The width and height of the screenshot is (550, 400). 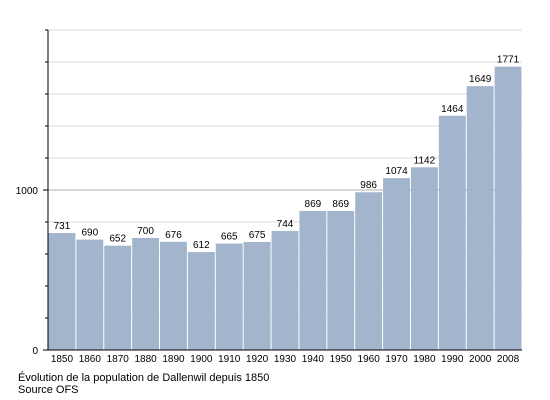 What do you see at coordinates (229, 359) in the screenshot?
I see `x-tick-label: 1910` at bounding box center [229, 359].